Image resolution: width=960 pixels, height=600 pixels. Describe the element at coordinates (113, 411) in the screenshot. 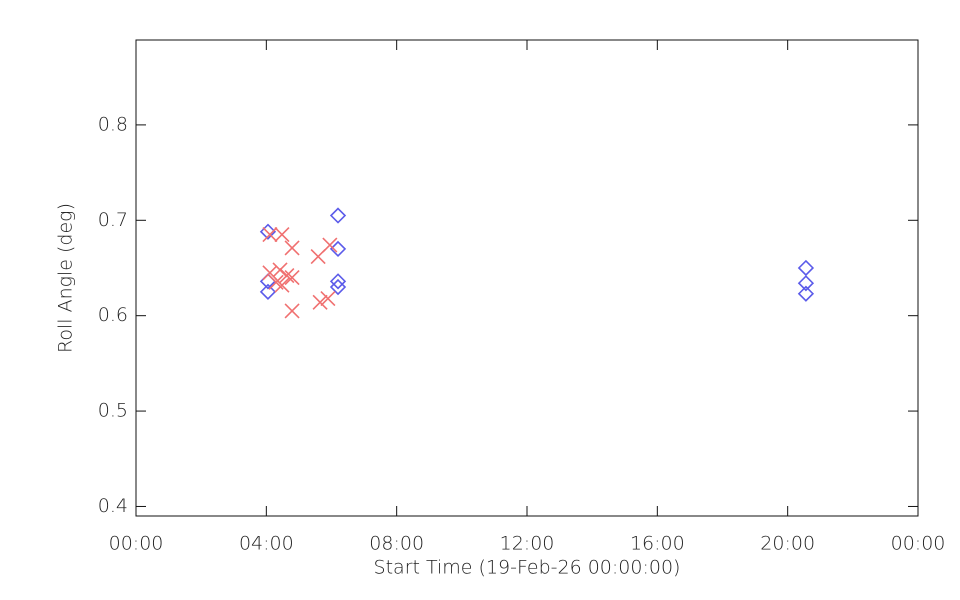

I see `y-tick-label: 0.5` at that location.